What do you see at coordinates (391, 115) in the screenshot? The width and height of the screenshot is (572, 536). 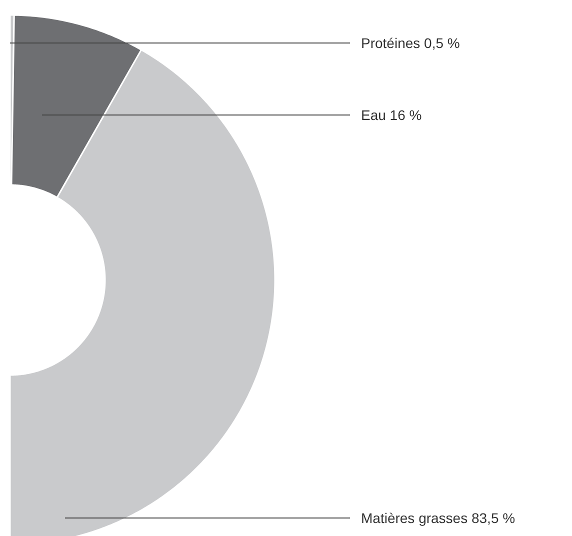 I see `slice-label: Eau 16 %` at bounding box center [391, 115].